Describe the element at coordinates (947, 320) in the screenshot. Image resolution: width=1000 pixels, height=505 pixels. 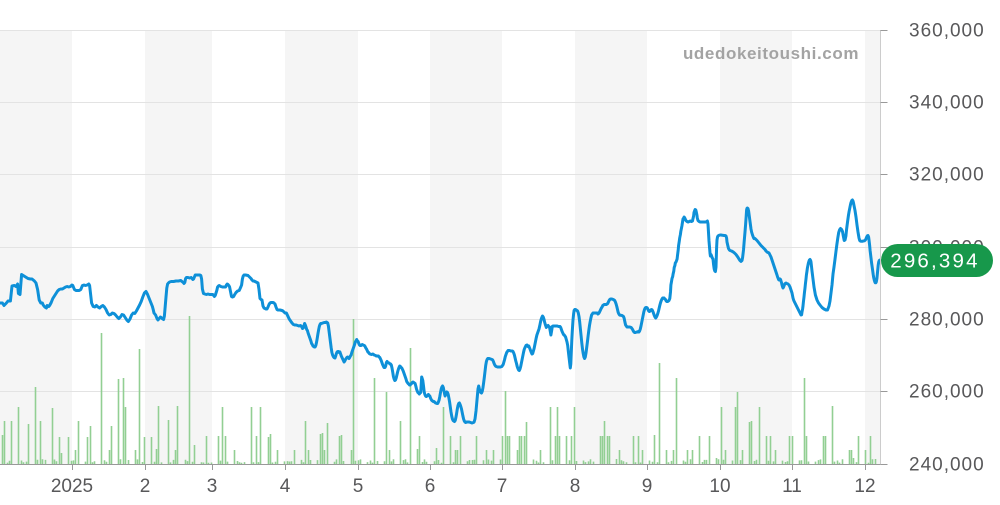
I see `svg-text: 280,000` at that location.